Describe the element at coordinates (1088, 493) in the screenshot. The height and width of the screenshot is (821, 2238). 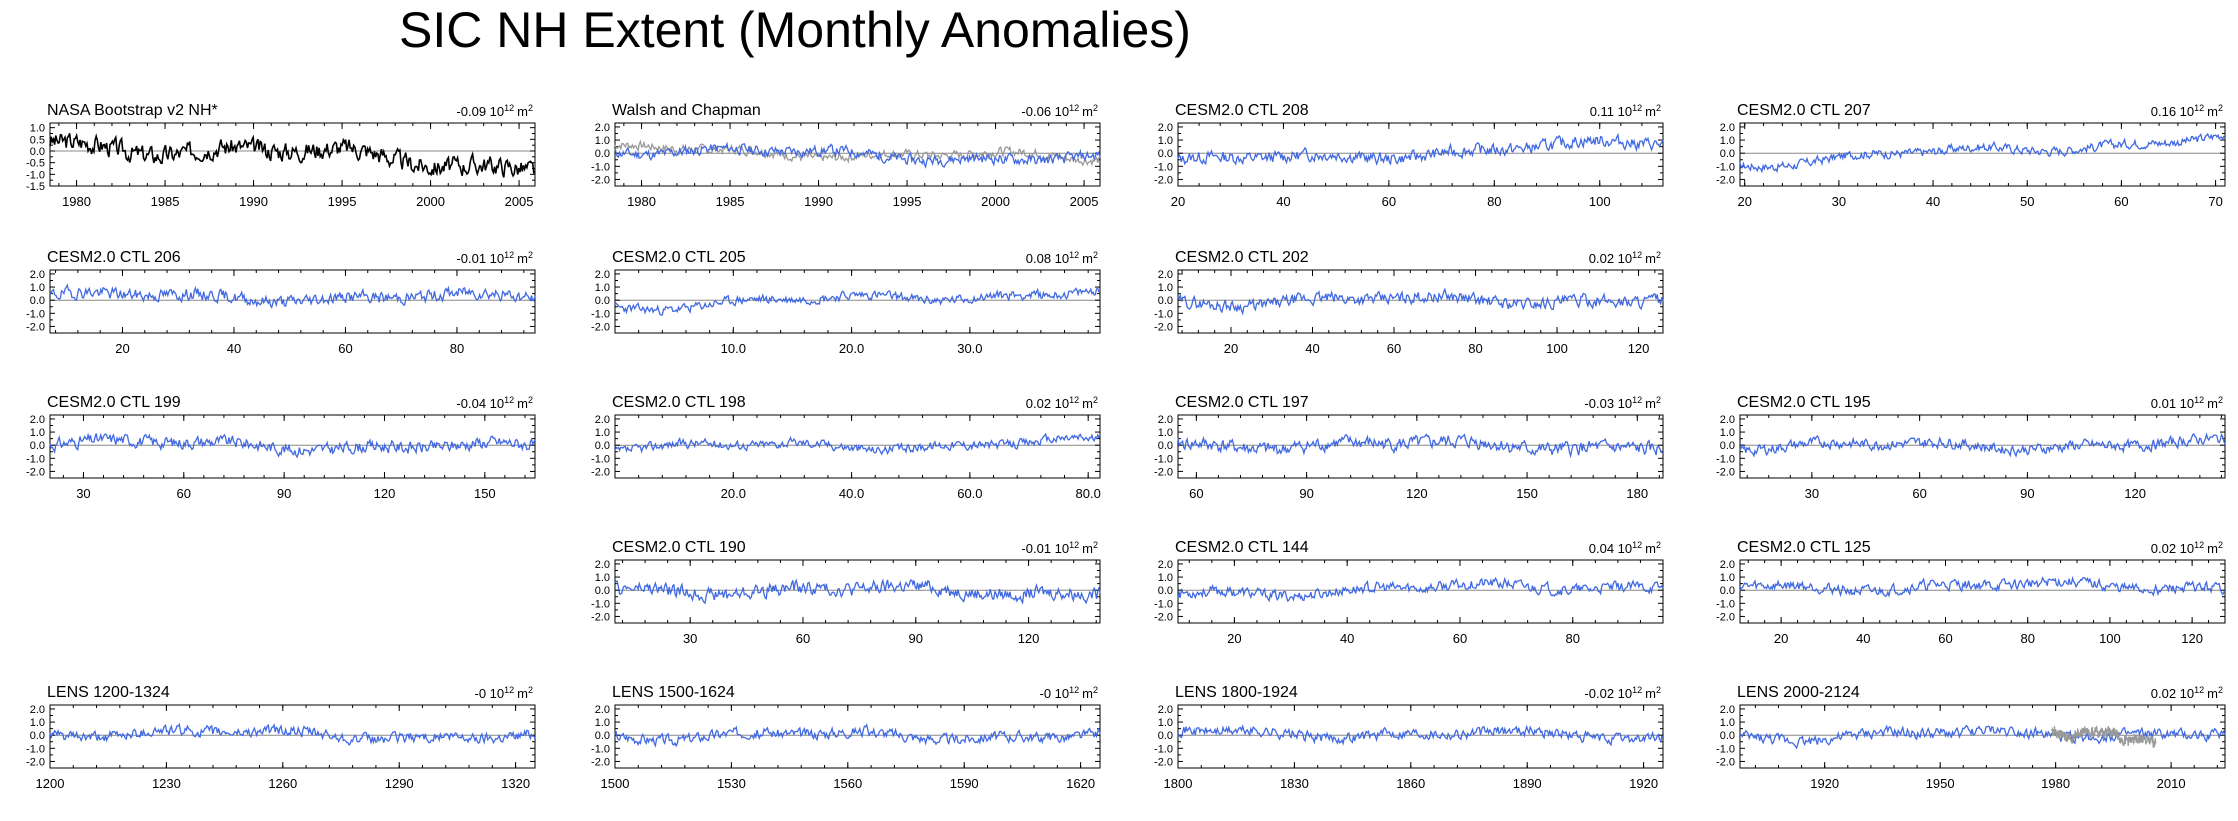
I see `x-tick-label: 80.0` at that location.